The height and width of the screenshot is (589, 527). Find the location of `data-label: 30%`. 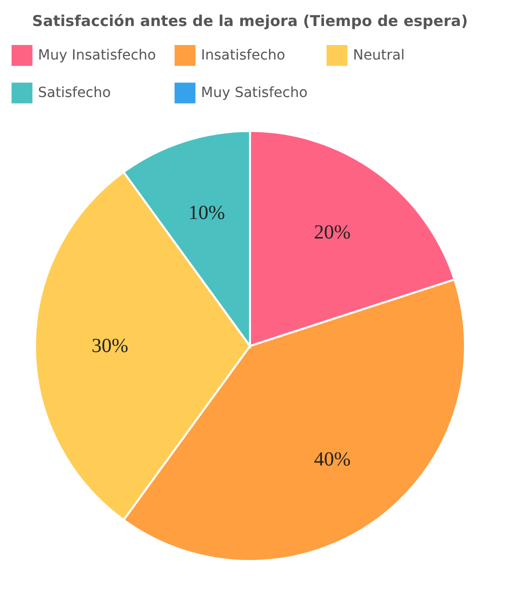

data-label: 30% is located at coordinates (110, 346).